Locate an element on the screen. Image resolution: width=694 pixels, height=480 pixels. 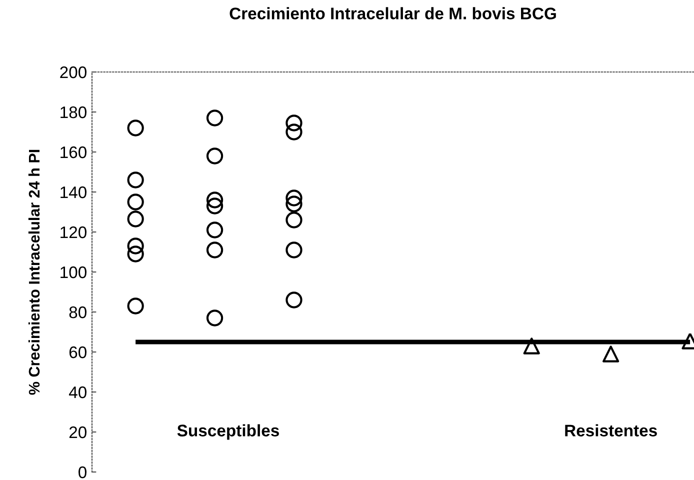
y-axis-title: % Crecimiento Intracelular 24 h PI is located at coordinates (34, 272).